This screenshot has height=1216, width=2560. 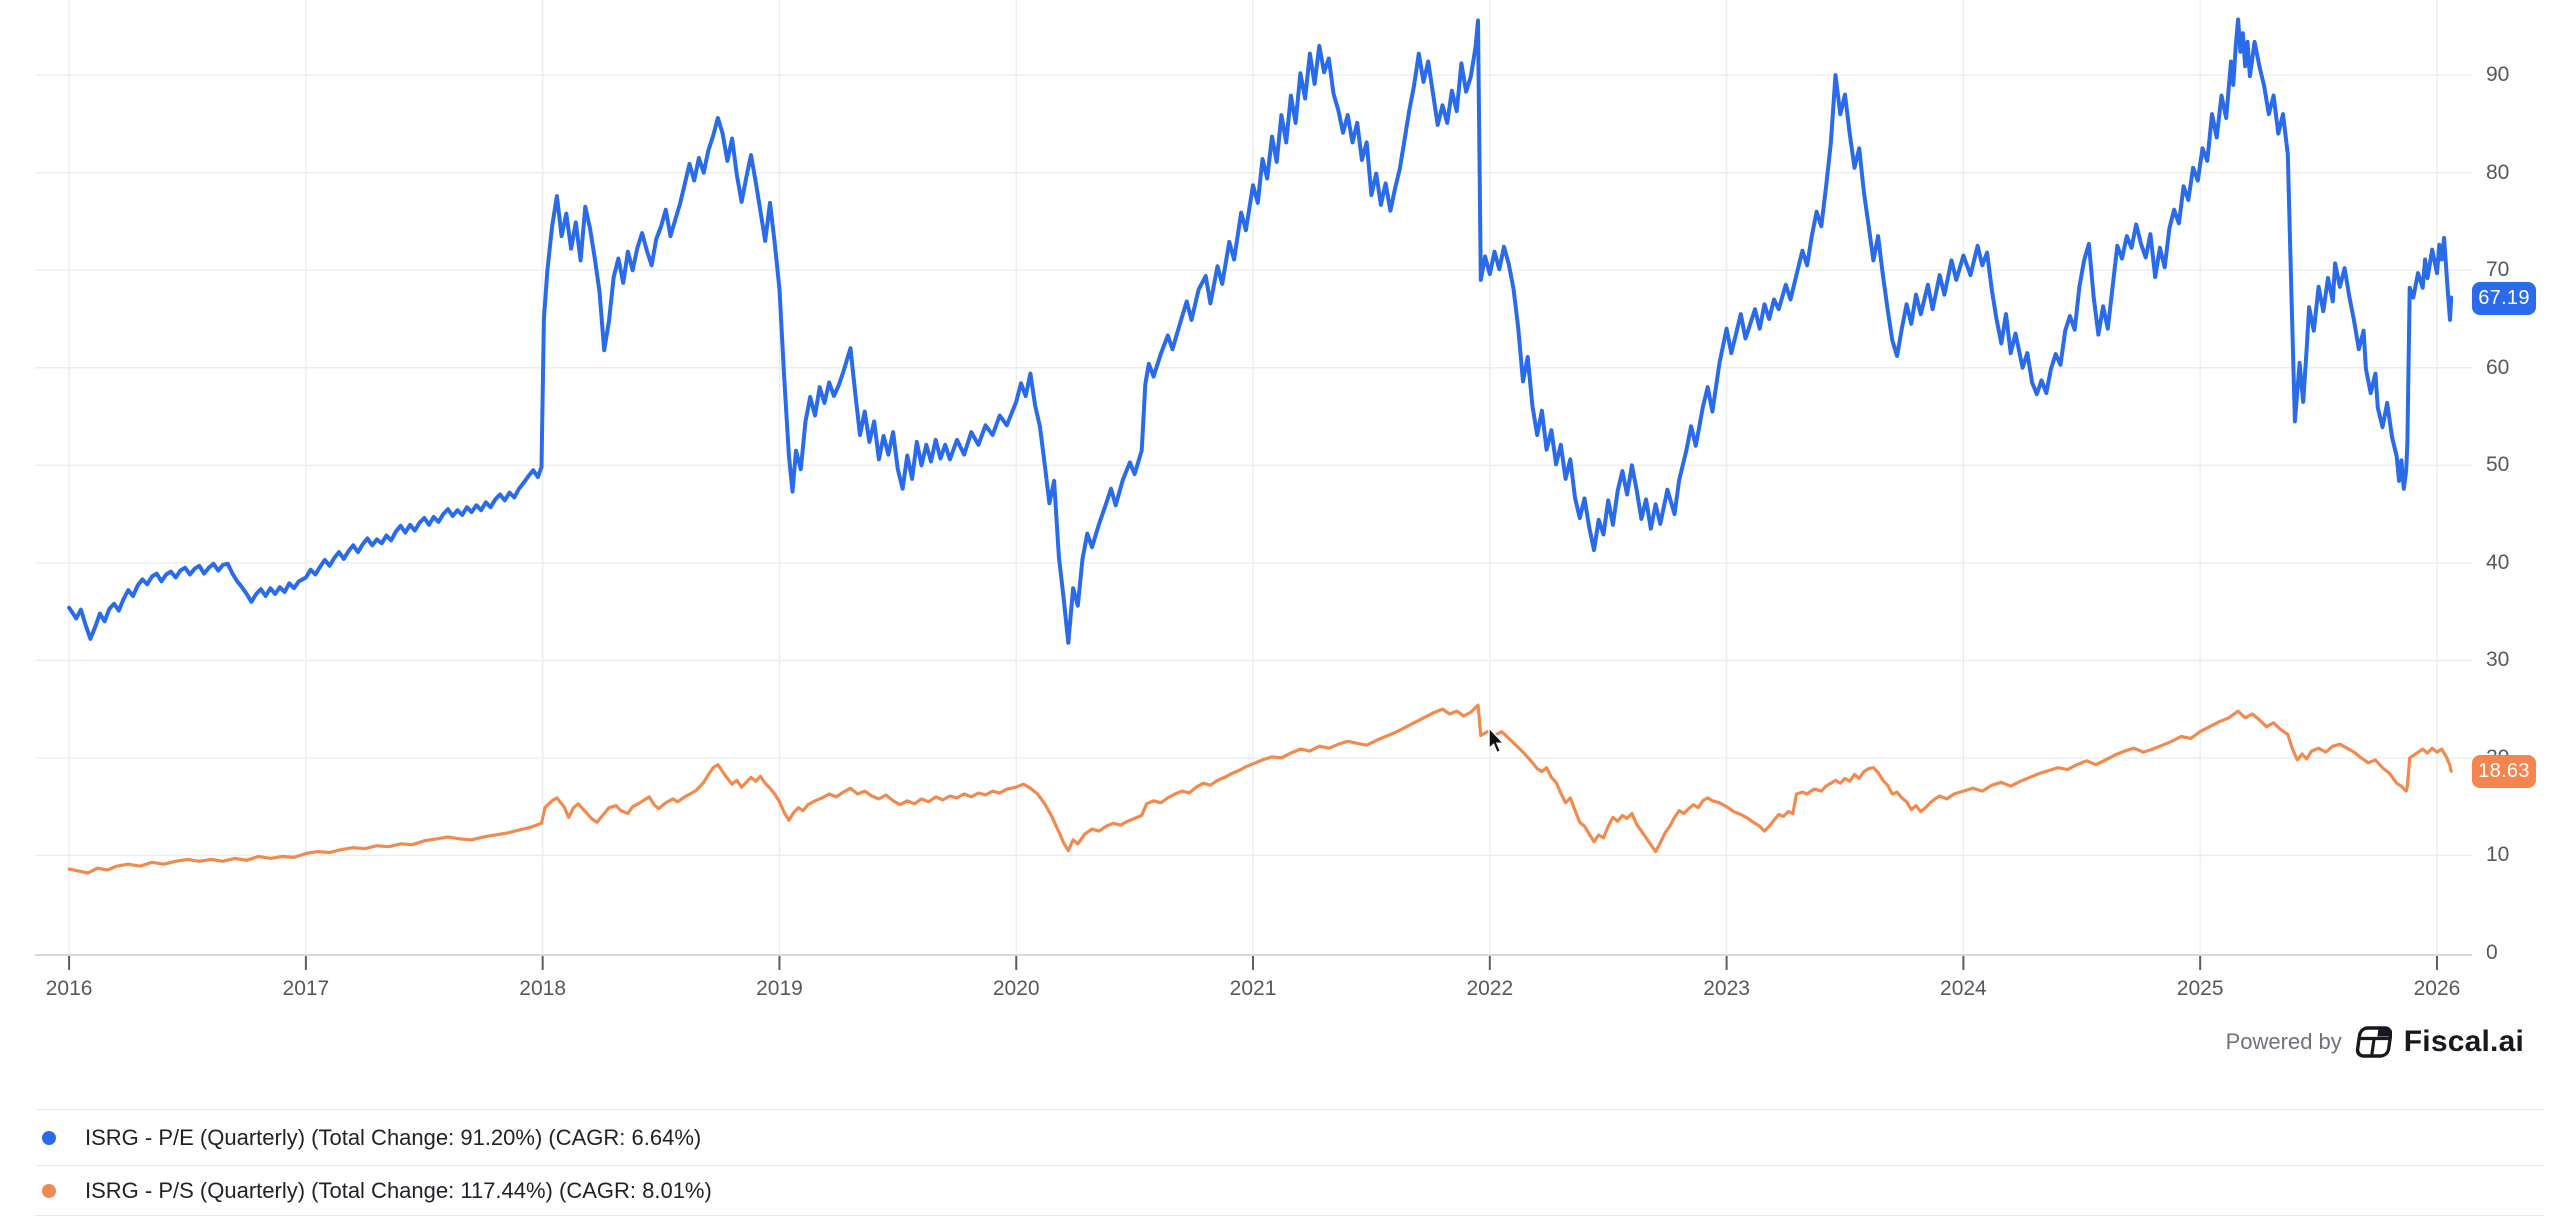 I want to click on ps-last-value-badge: 18.63, so click(x=2504, y=772).